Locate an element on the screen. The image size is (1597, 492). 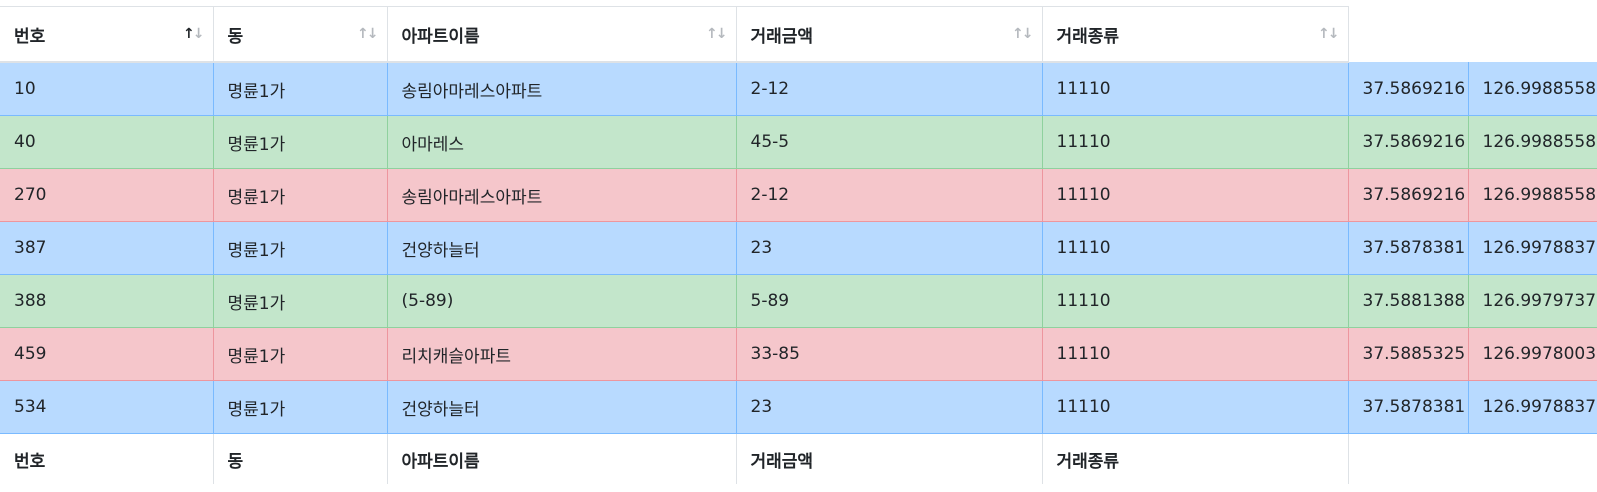
price-cell: 45-5 is located at coordinates (889, 142).